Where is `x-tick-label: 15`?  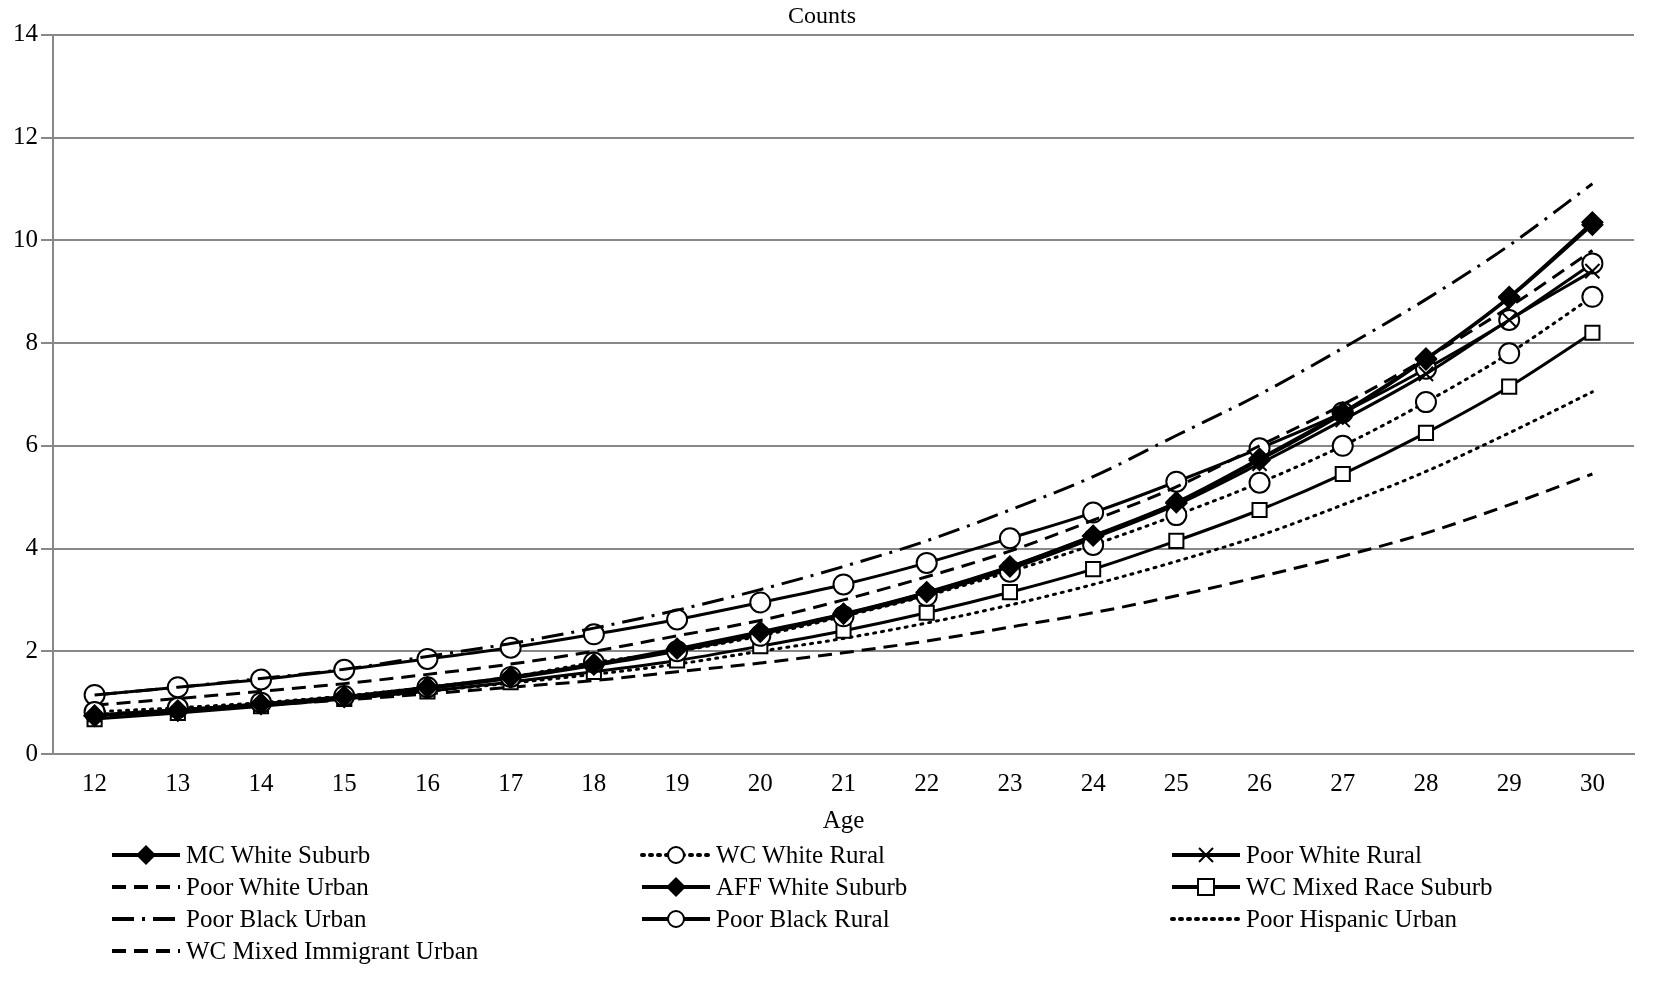
x-tick-label: 15 is located at coordinates (344, 782).